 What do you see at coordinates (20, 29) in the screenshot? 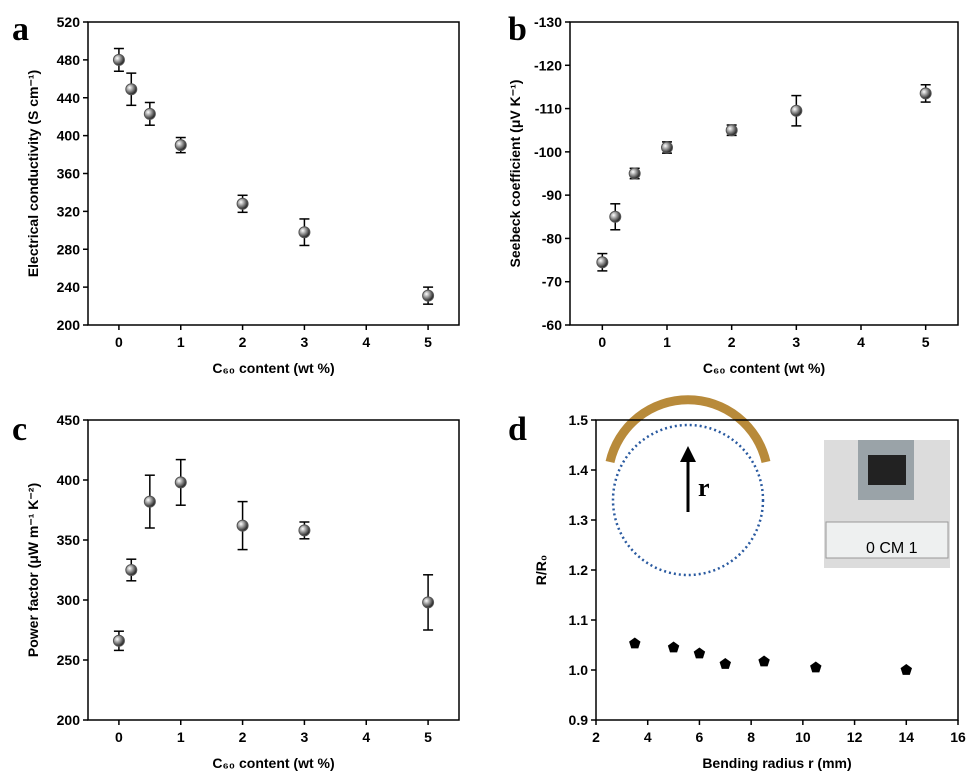
I see `panel-label: a` at bounding box center [20, 29].